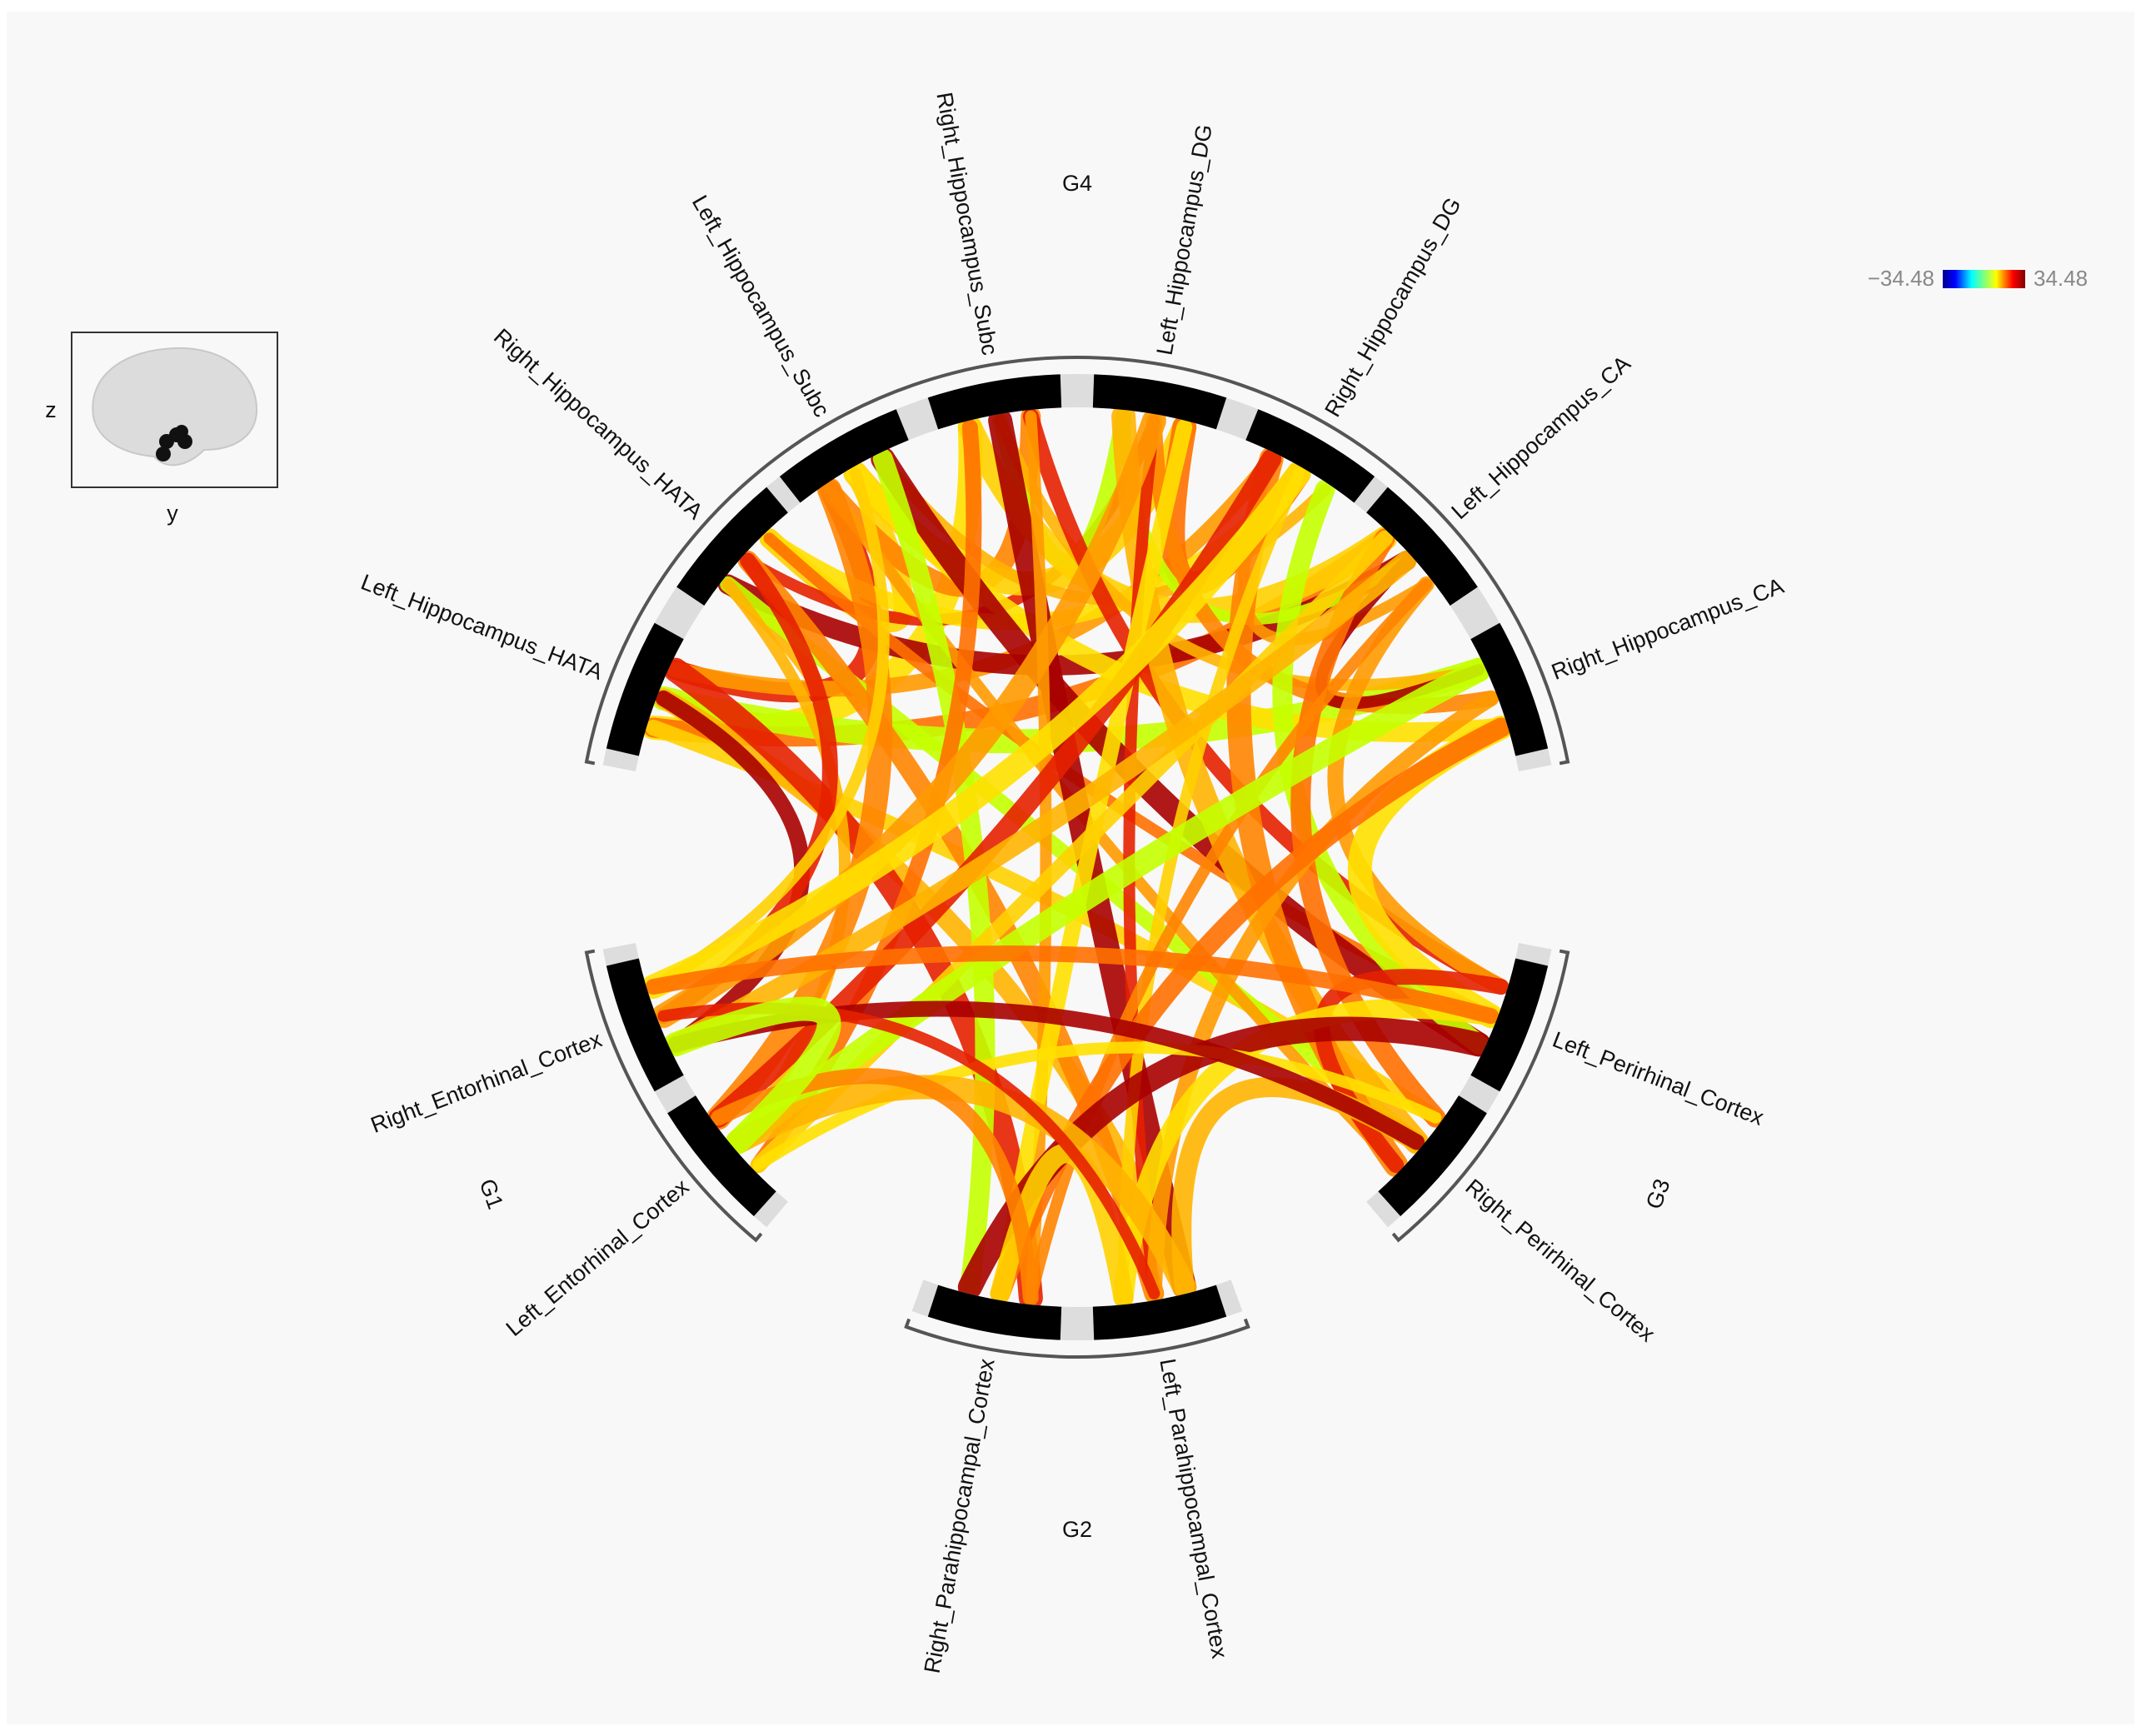 The image size is (2141, 1736). What do you see at coordinates (1077, 1530) in the screenshot?
I see `group-label: G2` at bounding box center [1077, 1530].